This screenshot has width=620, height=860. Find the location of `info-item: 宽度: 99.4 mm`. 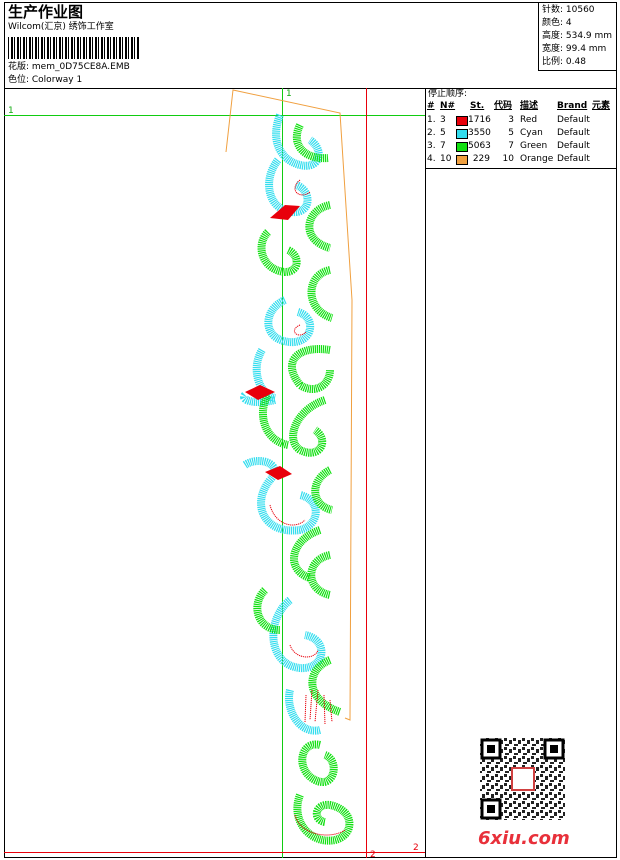

info-item: 宽度: 99.4 mm is located at coordinates (574, 49).